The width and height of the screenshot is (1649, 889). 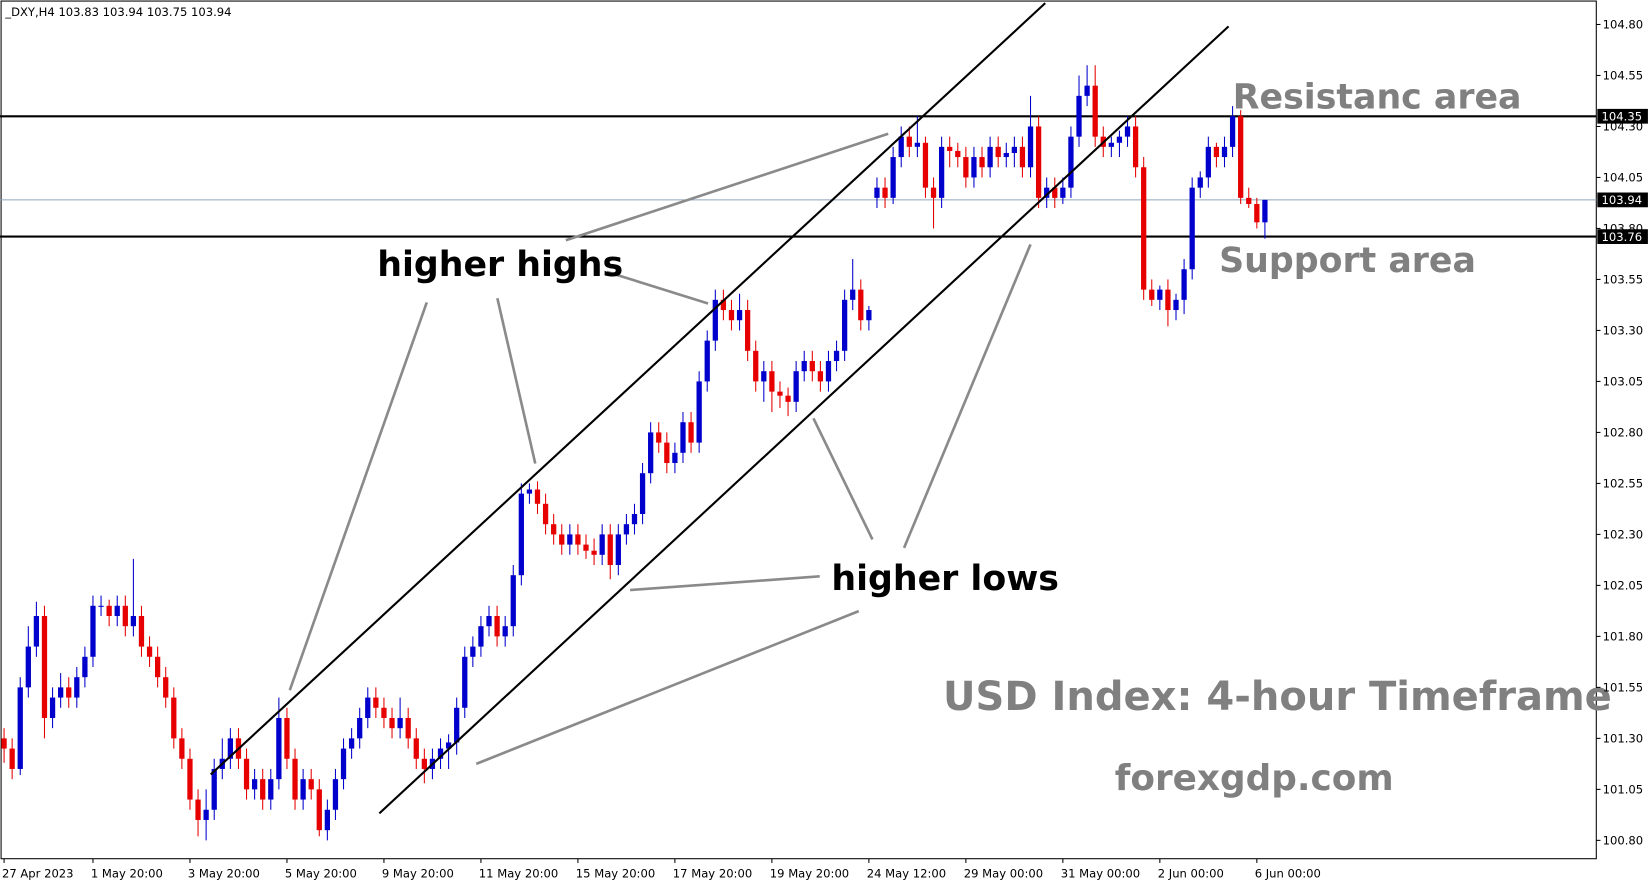 What do you see at coordinates (1623, 433) in the screenshot?
I see `y-tick-label: 102.80` at bounding box center [1623, 433].